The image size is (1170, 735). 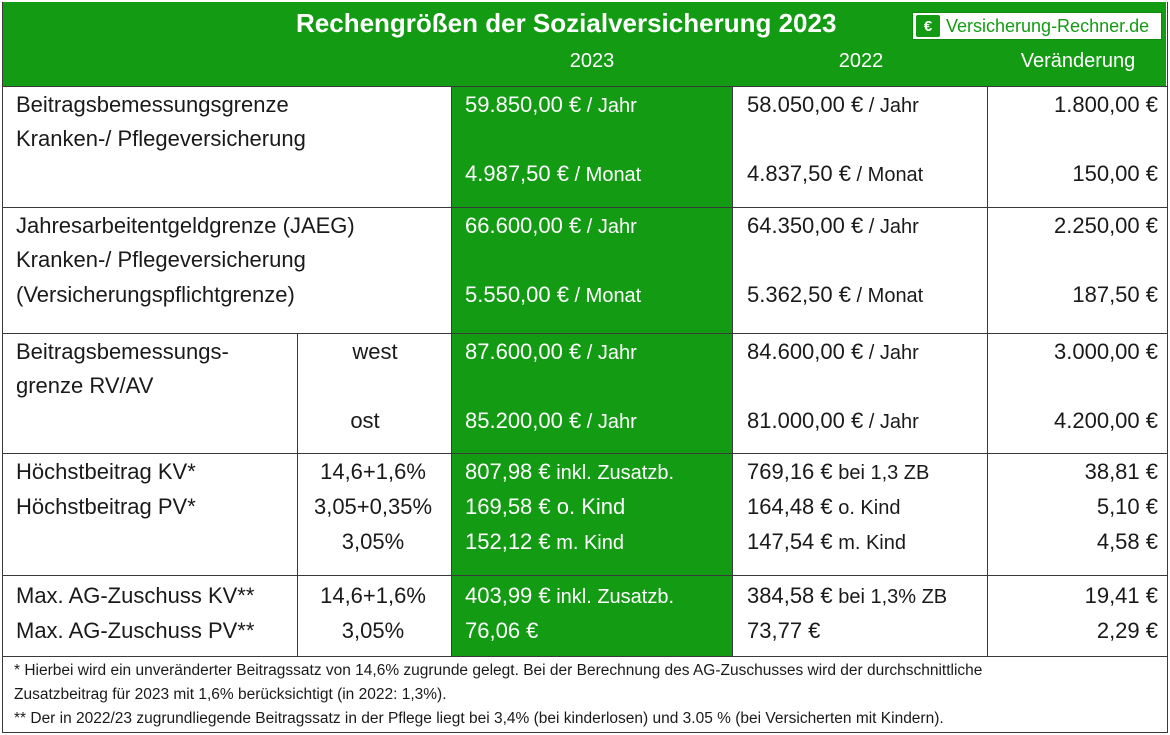 I want to click on rate-value: 3,05+0,35%, so click(x=373, y=506).